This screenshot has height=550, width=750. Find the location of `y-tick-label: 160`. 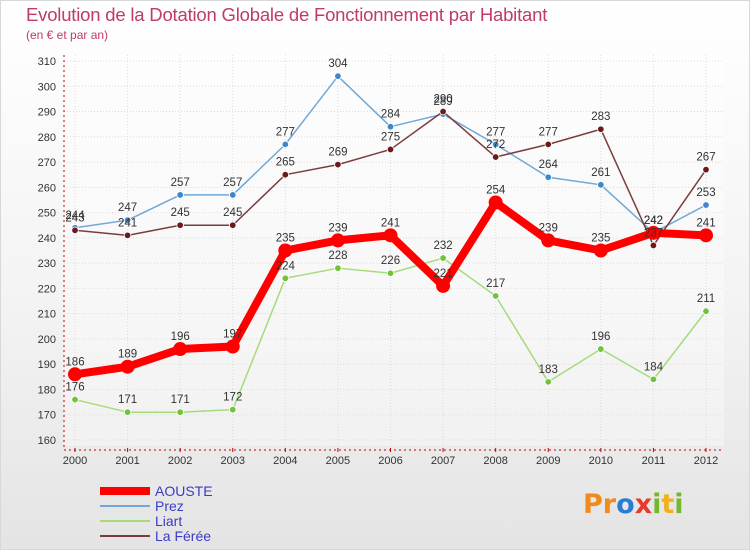

y-tick-label: 160 is located at coordinates (47, 441).